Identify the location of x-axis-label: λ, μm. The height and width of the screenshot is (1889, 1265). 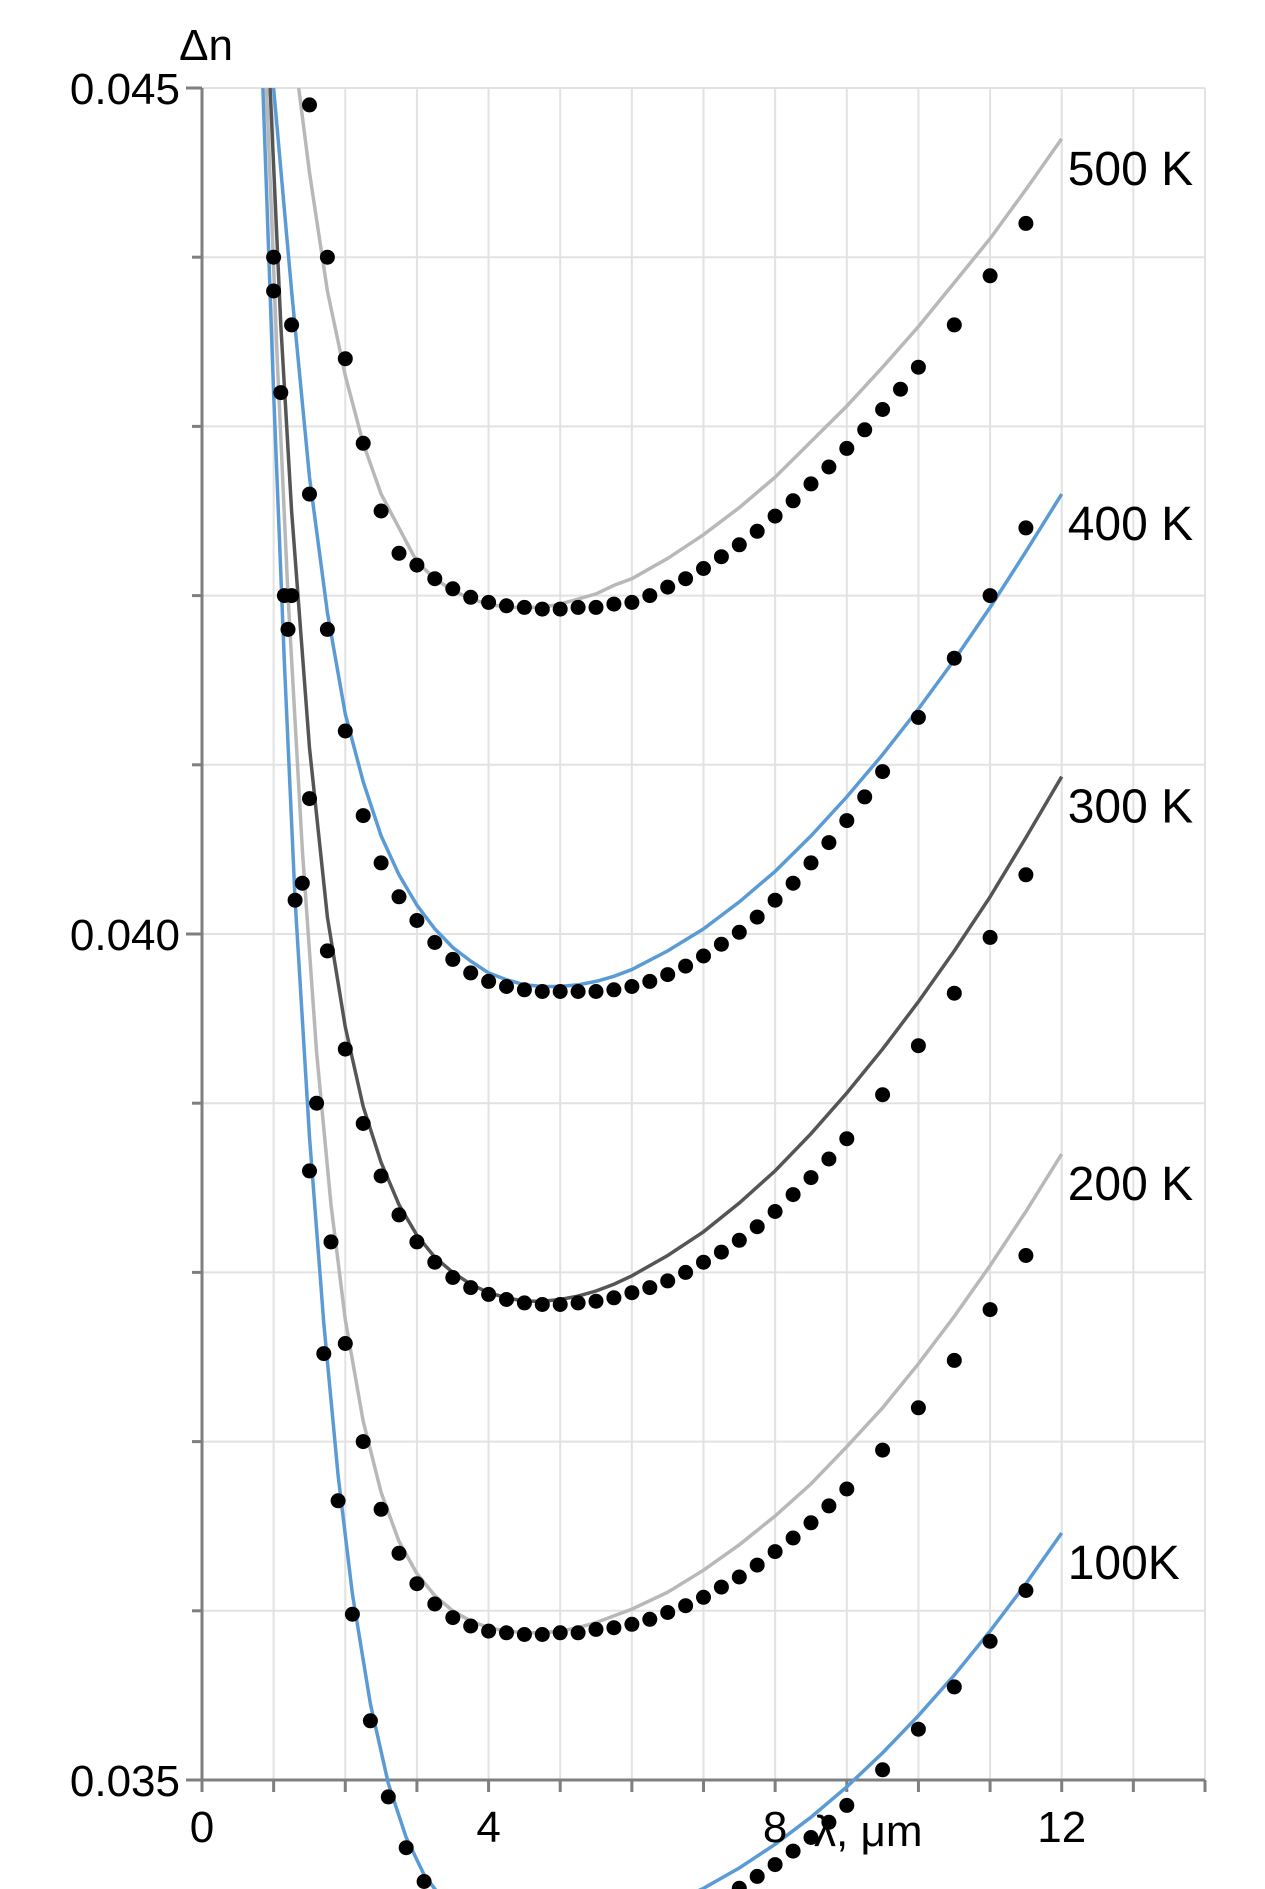
(868, 1831).